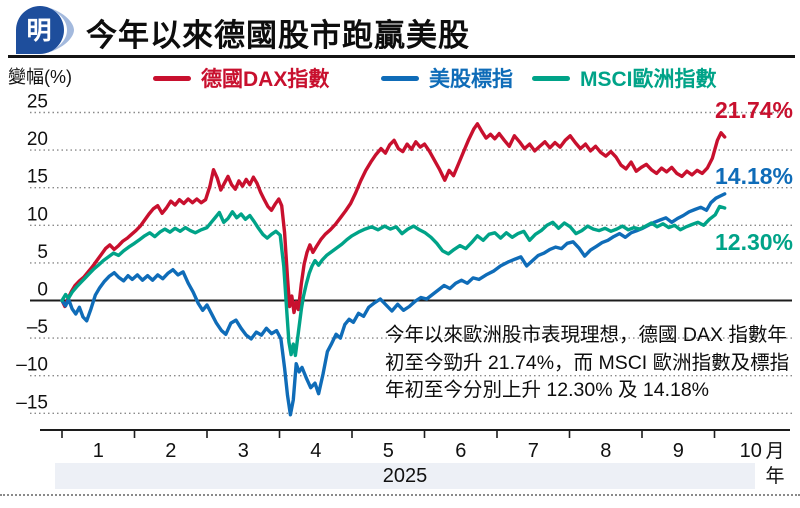 This screenshot has height=508, width=800. What do you see at coordinates (42, 290) in the screenshot?
I see `y-tick-label: 0` at bounding box center [42, 290].